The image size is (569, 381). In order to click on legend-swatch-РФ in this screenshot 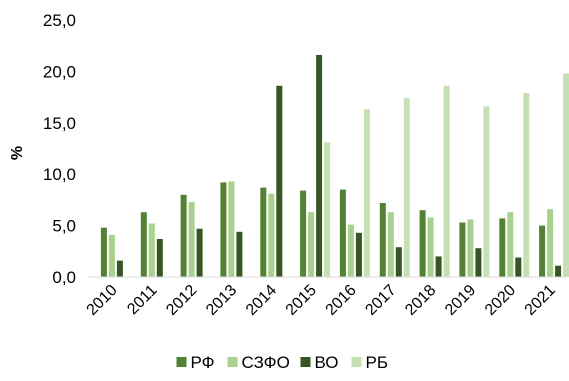, I will do `click(181, 362)`.